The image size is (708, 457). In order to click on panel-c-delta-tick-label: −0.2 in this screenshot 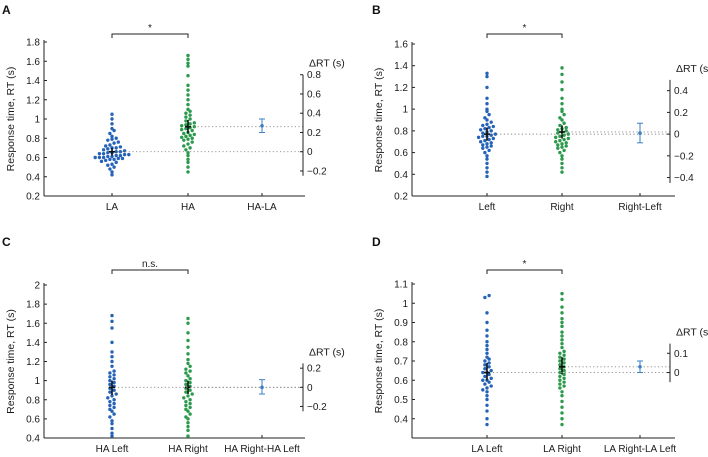, I will do `click(317, 407)`.